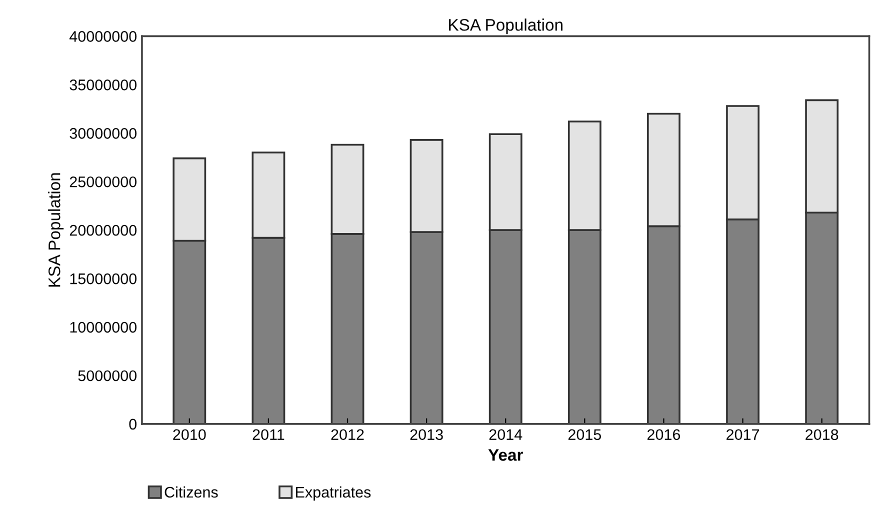 This screenshot has height=517, width=871. I want to click on x-tick-label: 2010, so click(189, 434).